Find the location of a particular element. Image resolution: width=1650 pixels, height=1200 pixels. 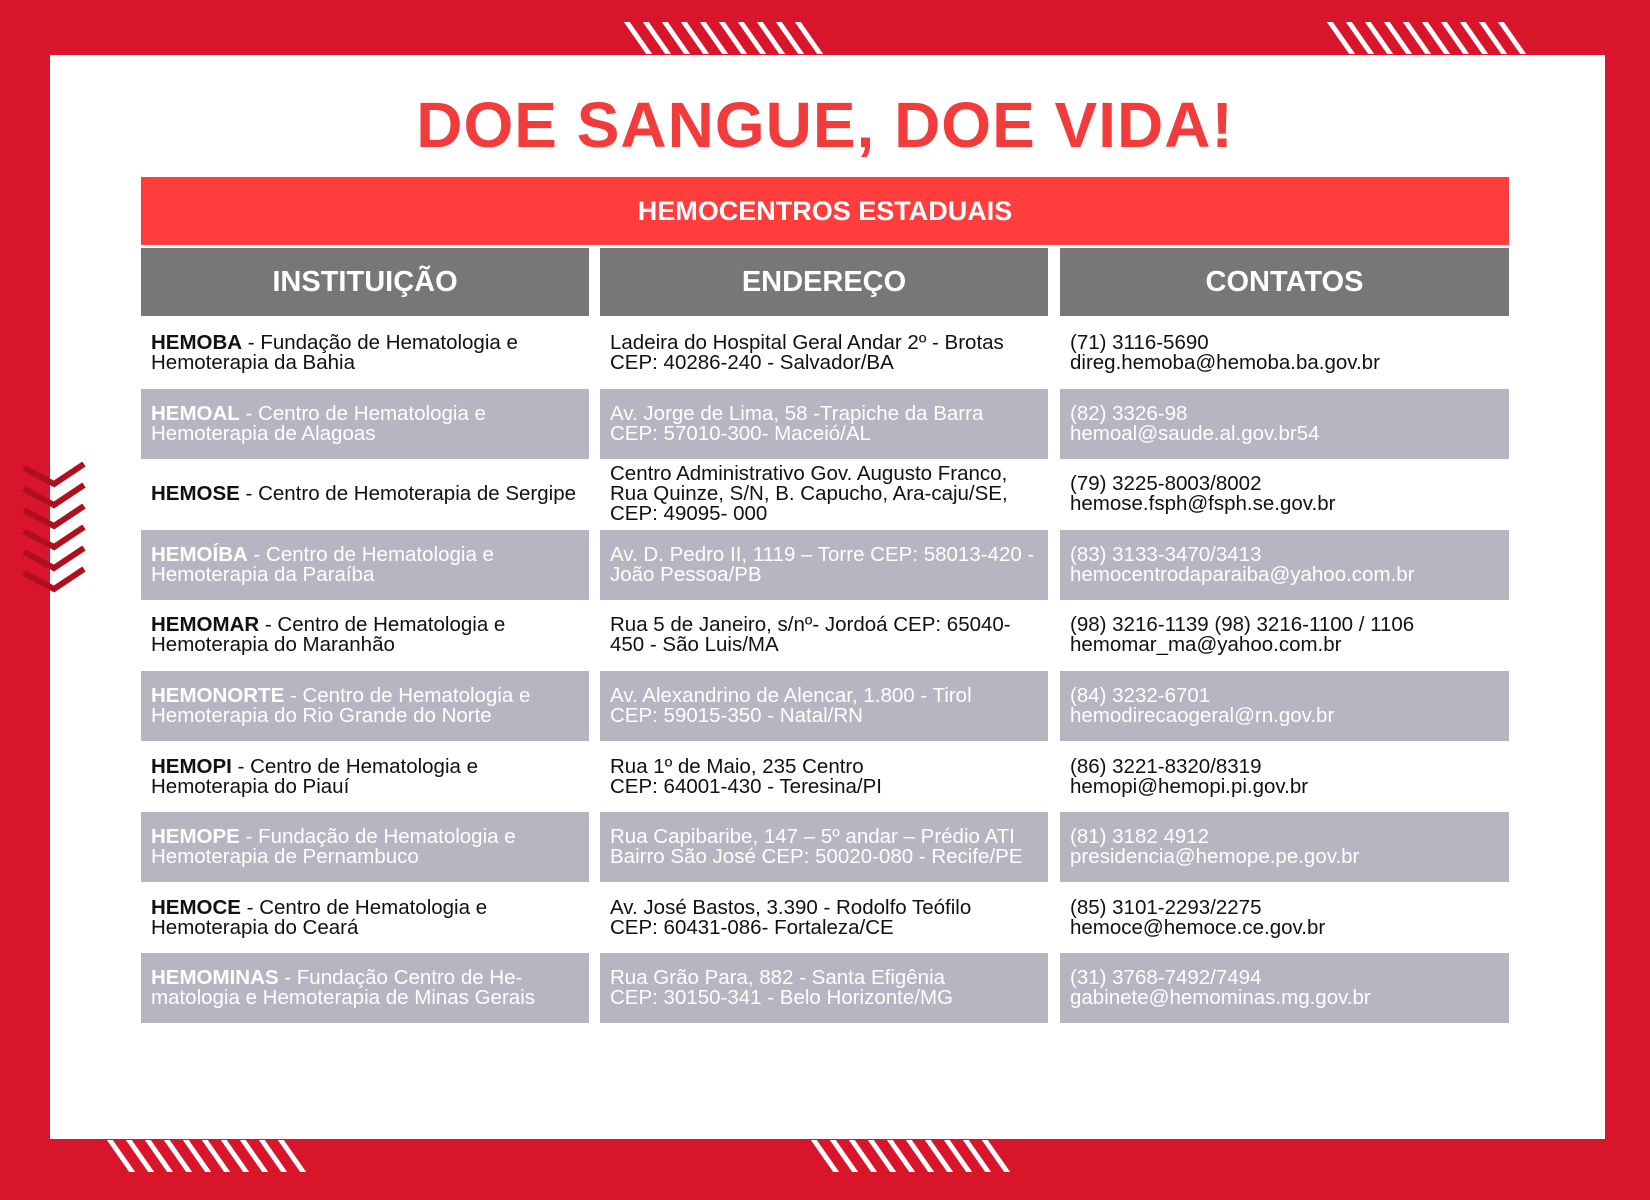

contact-phone: (31) 3768-7492/7494 is located at coordinates (1166, 978).